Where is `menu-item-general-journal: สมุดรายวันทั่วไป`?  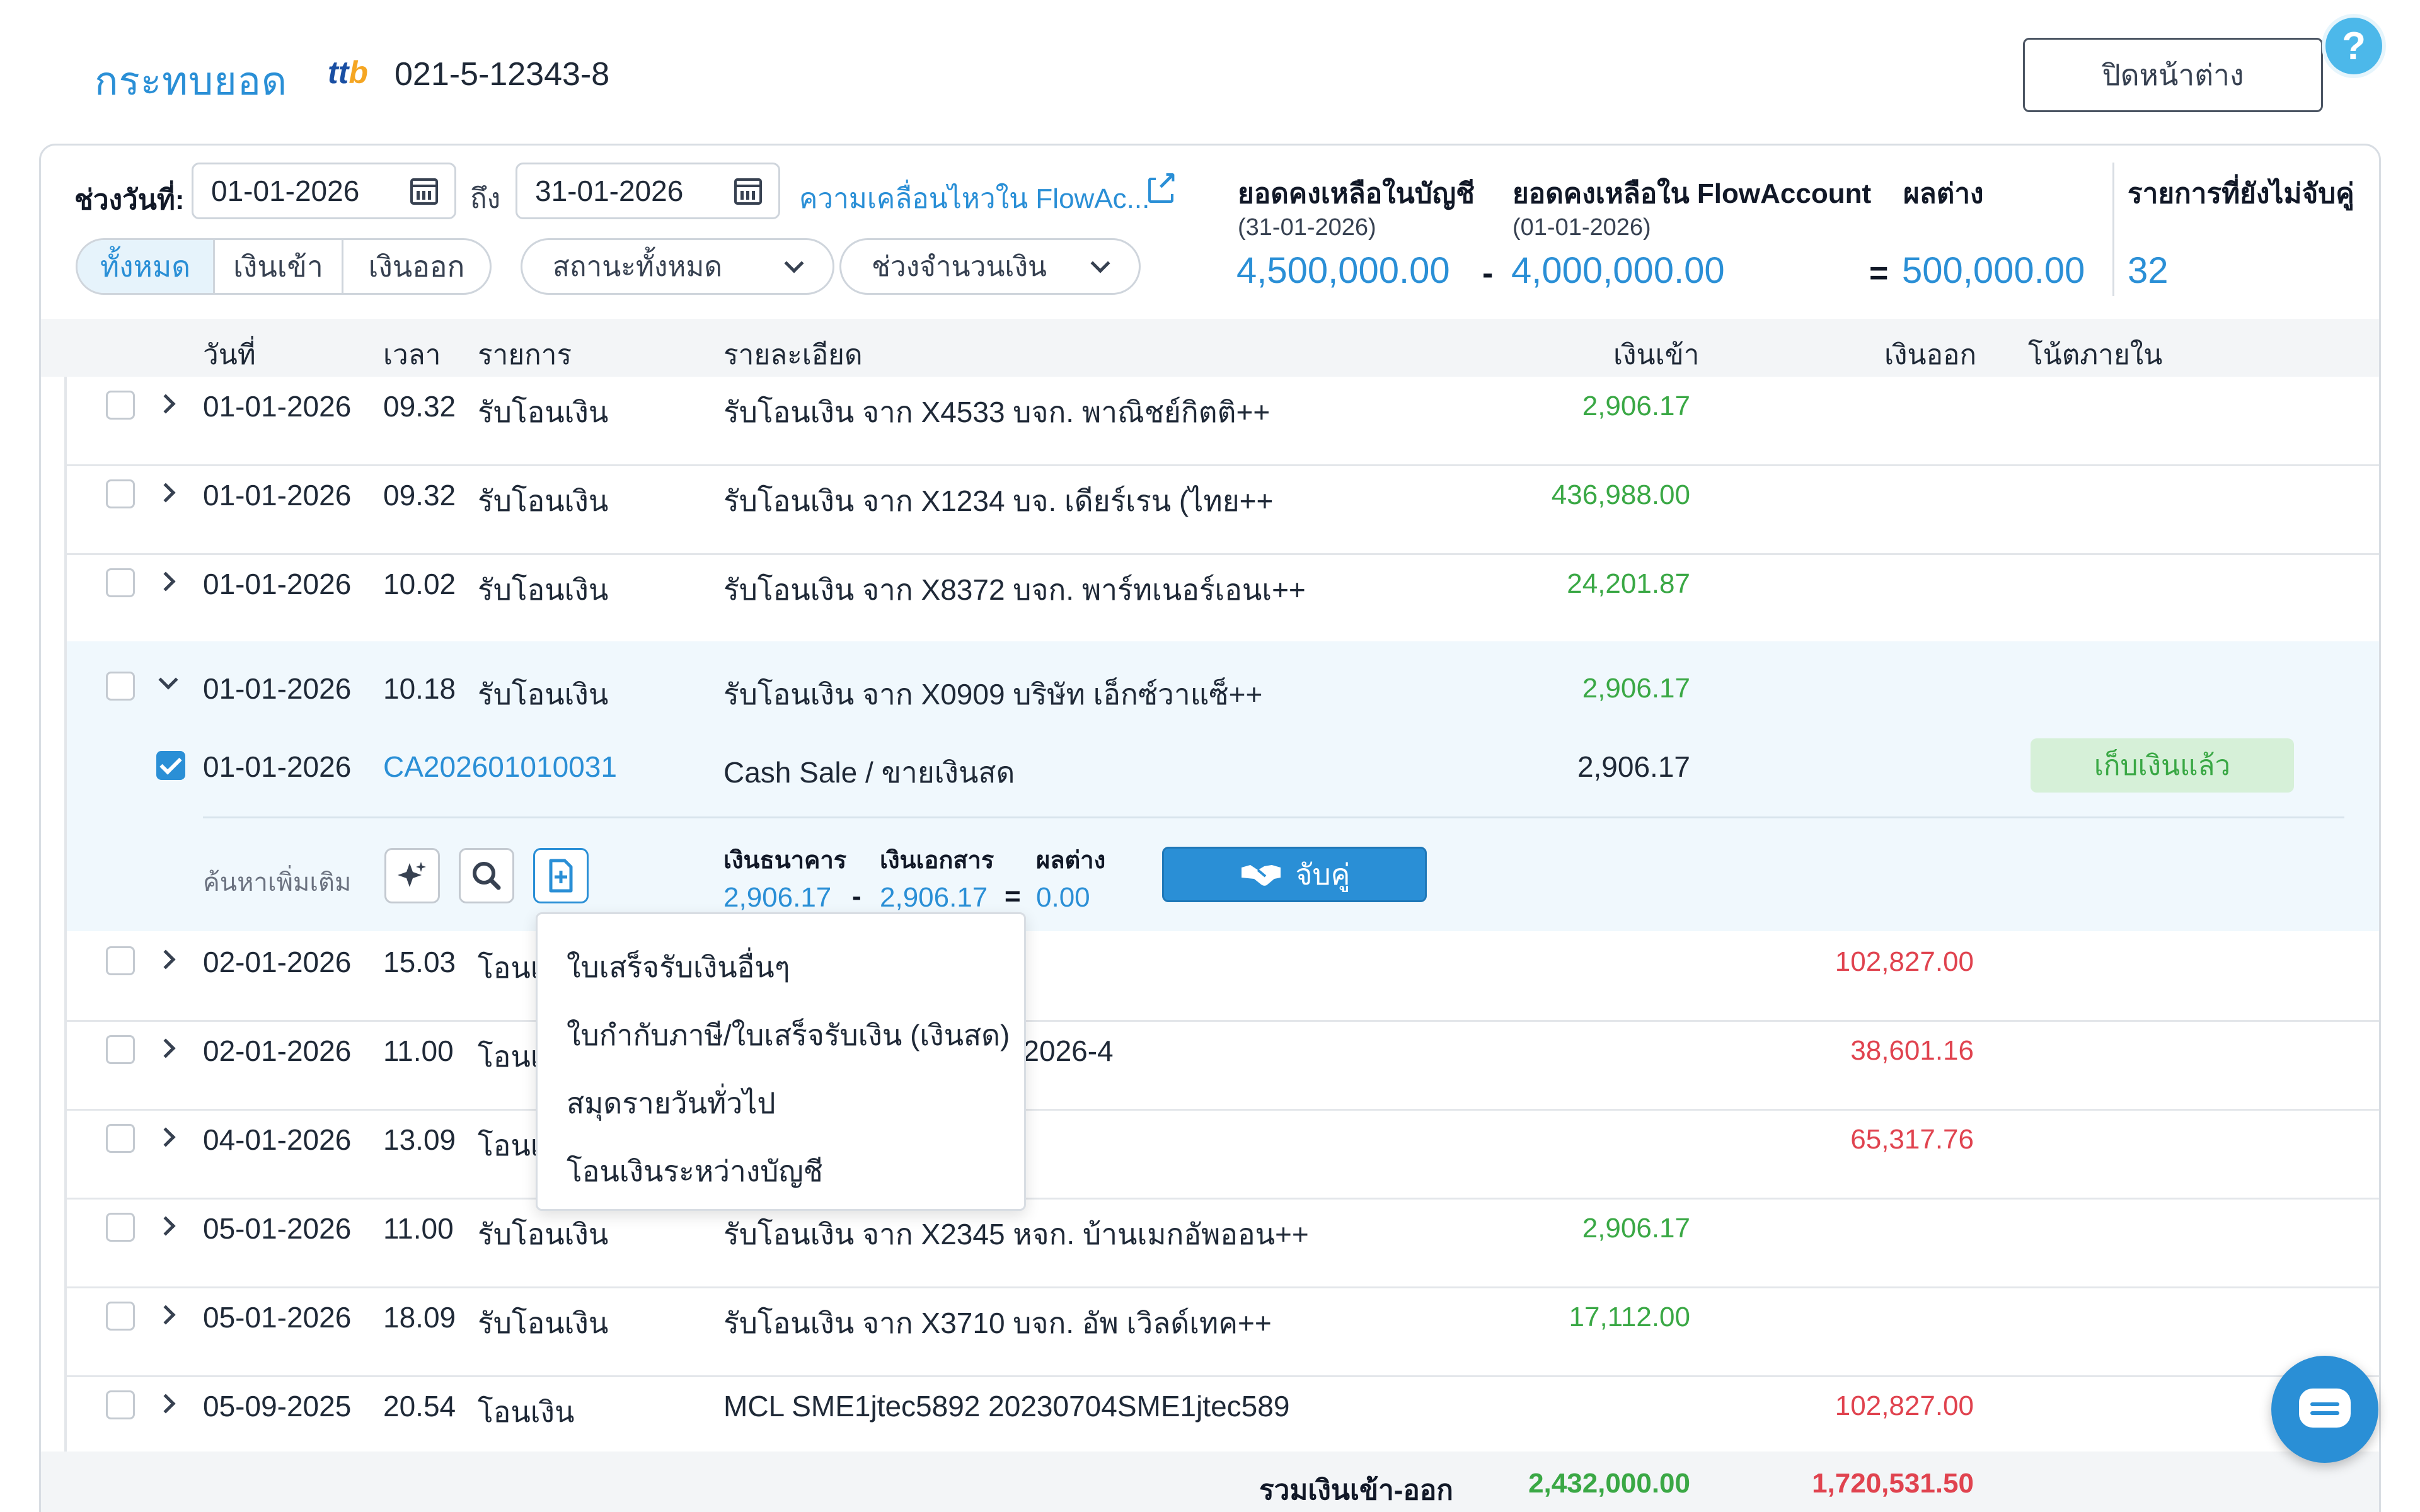 menu-item-general-journal: สมุดรายวันทั่วไป is located at coordinates (671, 1103).